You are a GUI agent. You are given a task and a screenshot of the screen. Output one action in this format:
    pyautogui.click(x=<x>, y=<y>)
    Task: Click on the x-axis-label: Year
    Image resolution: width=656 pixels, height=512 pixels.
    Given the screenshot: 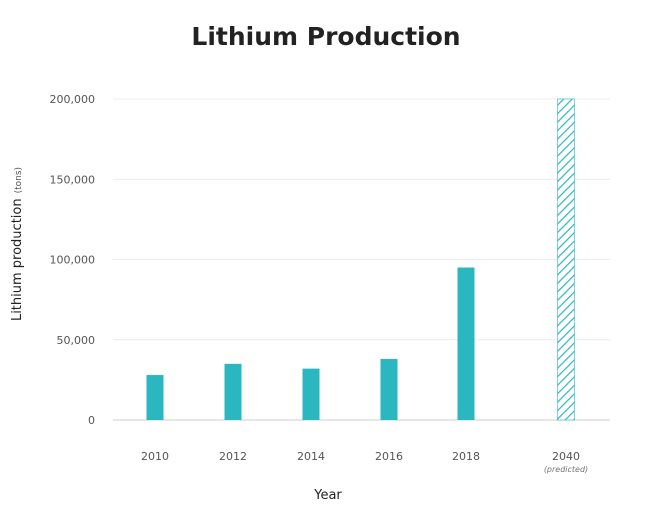 What is the action you would take?
    pyautogui.click(x=327, y=495)
    